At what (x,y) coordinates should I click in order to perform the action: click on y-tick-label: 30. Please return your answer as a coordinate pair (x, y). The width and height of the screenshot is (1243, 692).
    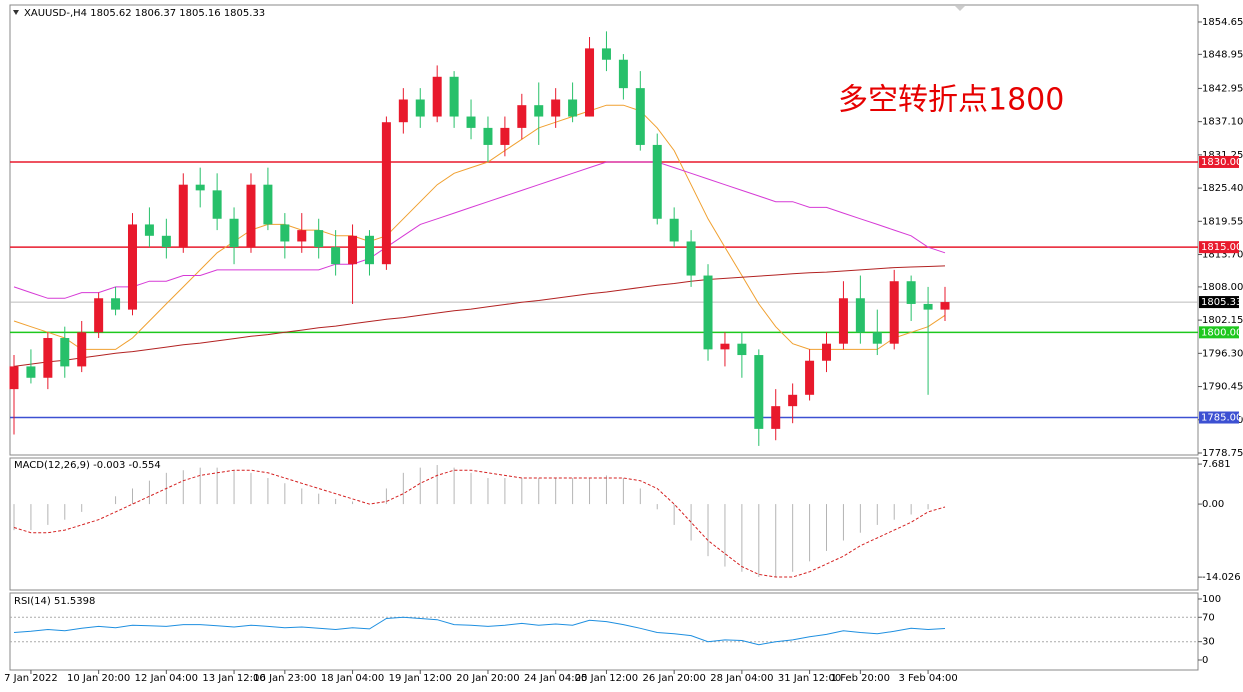
    Looking at the image, I should click on (1208, 642).